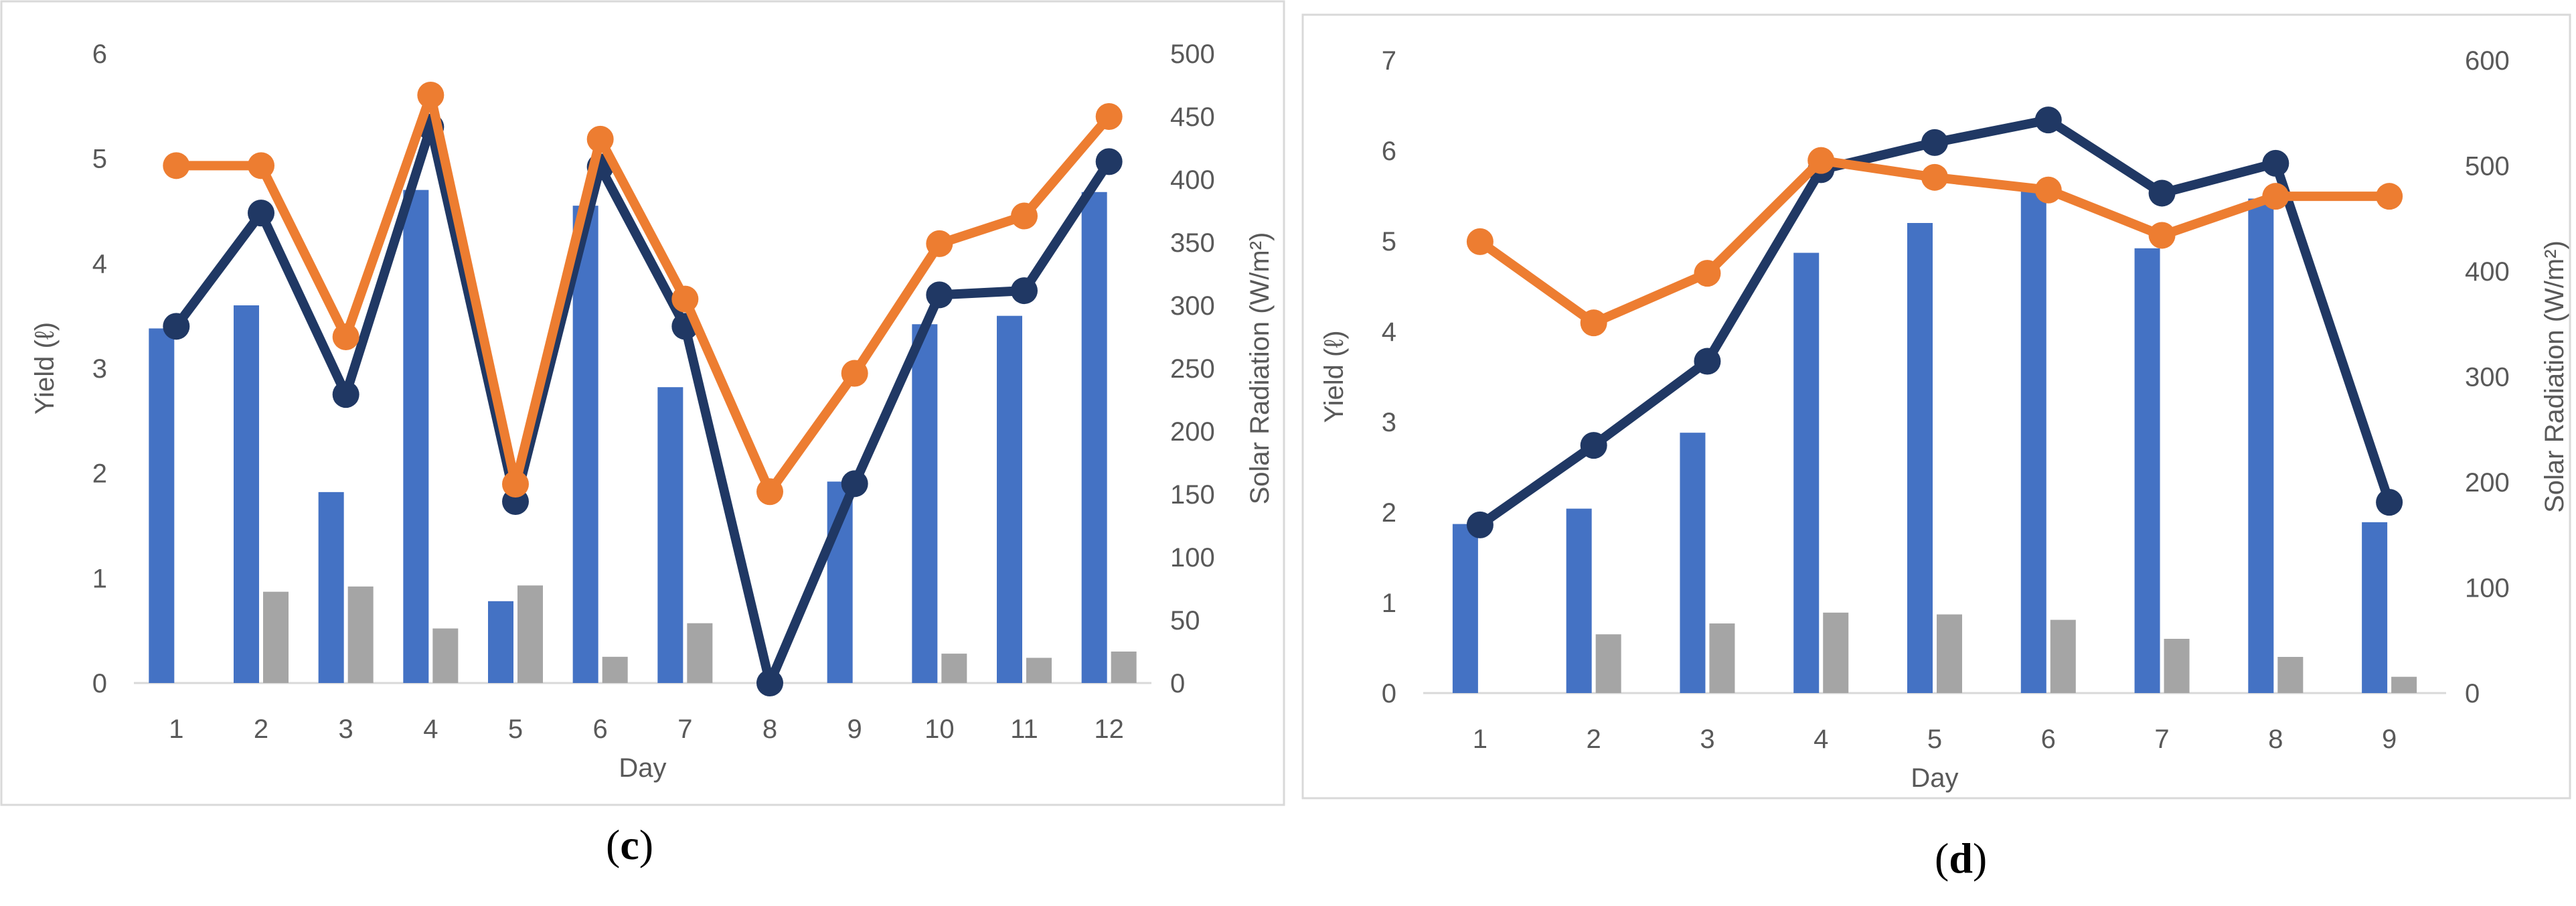  What do you see at coordinates (614, 845) in the screenshot?
I see `panel-label-c-open: (` at bounding box center [614, 845].